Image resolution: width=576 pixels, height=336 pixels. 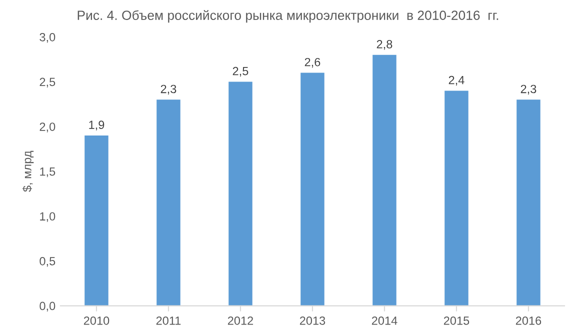 What do you see at coordinates (312, 63) in the screenshot?
I see `data-label: 2,6` at bounding box center [312, 63].